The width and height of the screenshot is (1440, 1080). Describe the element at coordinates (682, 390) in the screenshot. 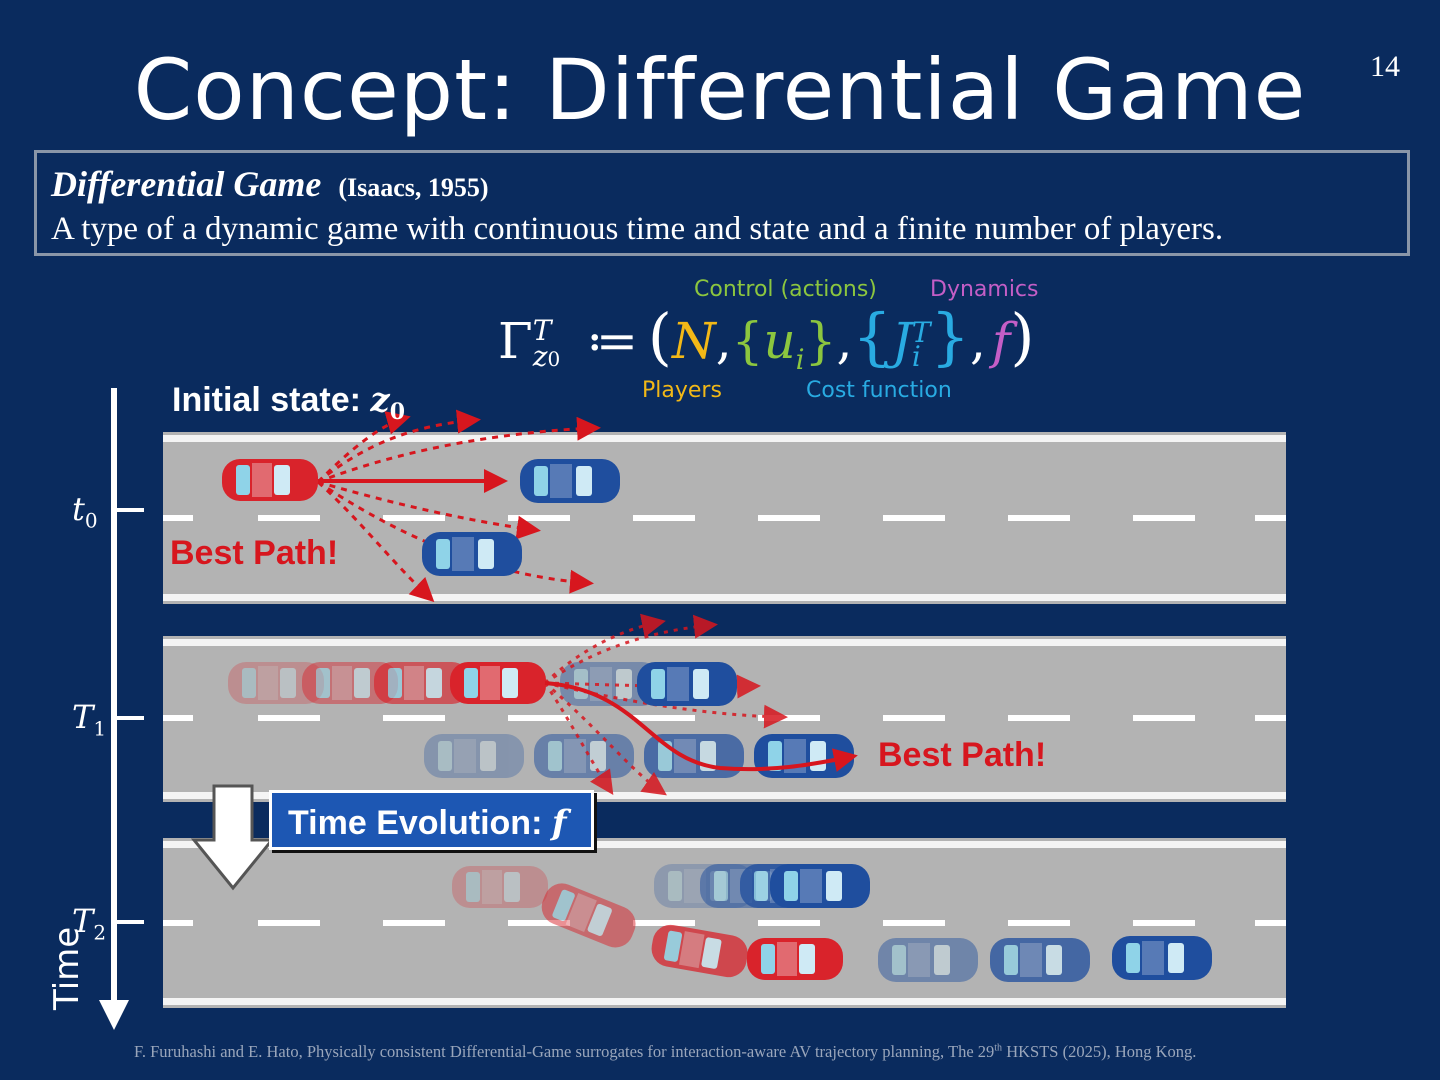

I see `players-label: Players` at that location.